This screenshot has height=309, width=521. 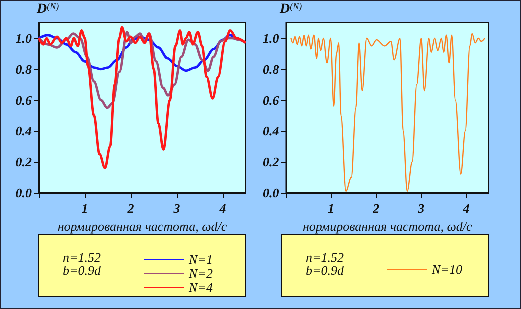 What do you see at coordinates (201, 273) in the screenshot?
I see `legend-label: N=2` at bounding box center [201, 273].